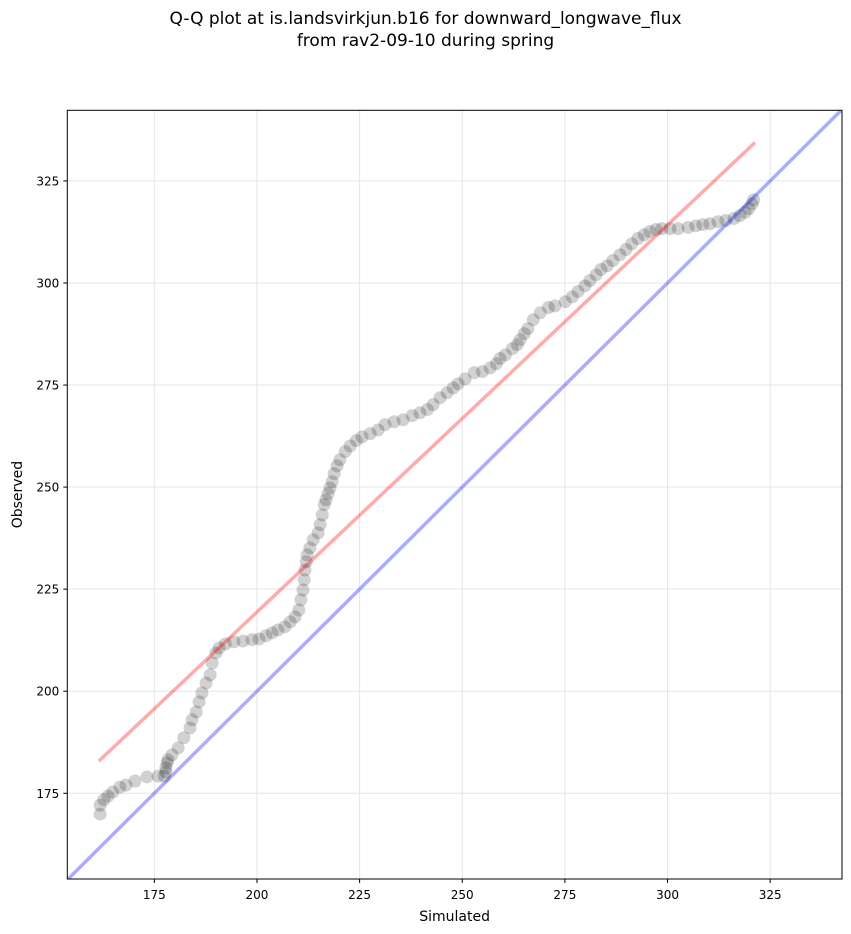  What do you see at coordinates (667, 895) in the screenshot?
I see `x-tick-label: 300` at bounding box center [667, 895].